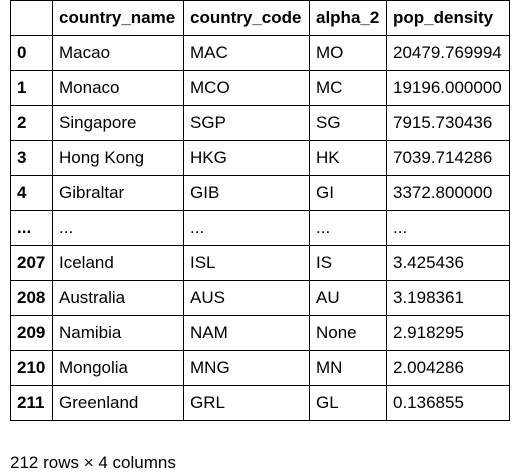 The width and height of the screenshot is (513, 473). Describe the element at coordinates (246, 123) in the screenshot. I see `country-code-cell: SGP` at that location.